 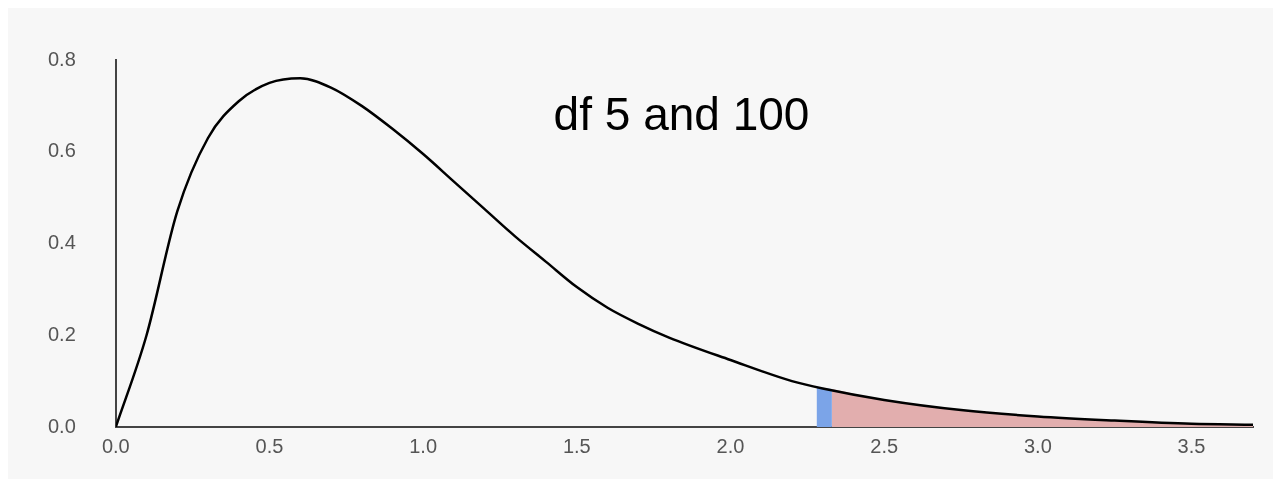 I want to click on x-tick-label: 3.0, so click(x=1037, y=445).